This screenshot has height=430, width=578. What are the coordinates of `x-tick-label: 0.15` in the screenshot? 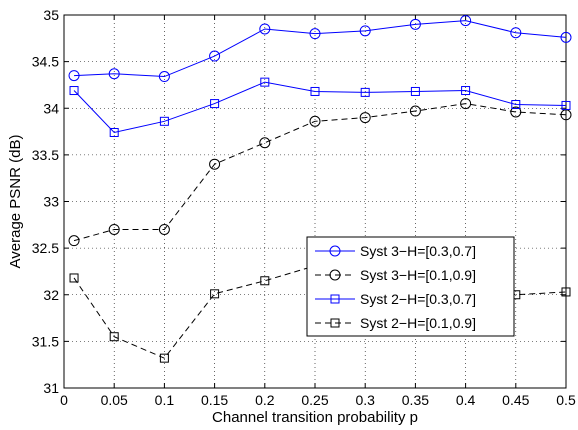 It's located at (214, 400).